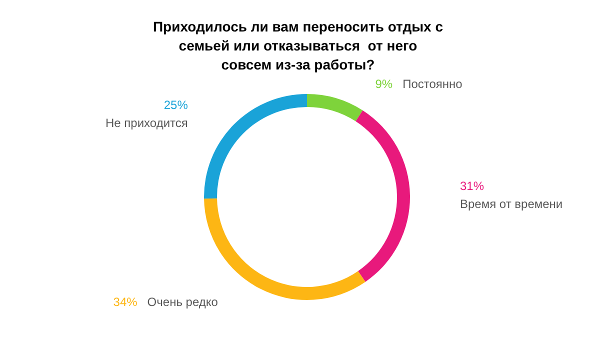 The image size is (596, 341). Describe the element at coordinates (472, 186) in the screenshot. I see `data-label: 31%` at that location.